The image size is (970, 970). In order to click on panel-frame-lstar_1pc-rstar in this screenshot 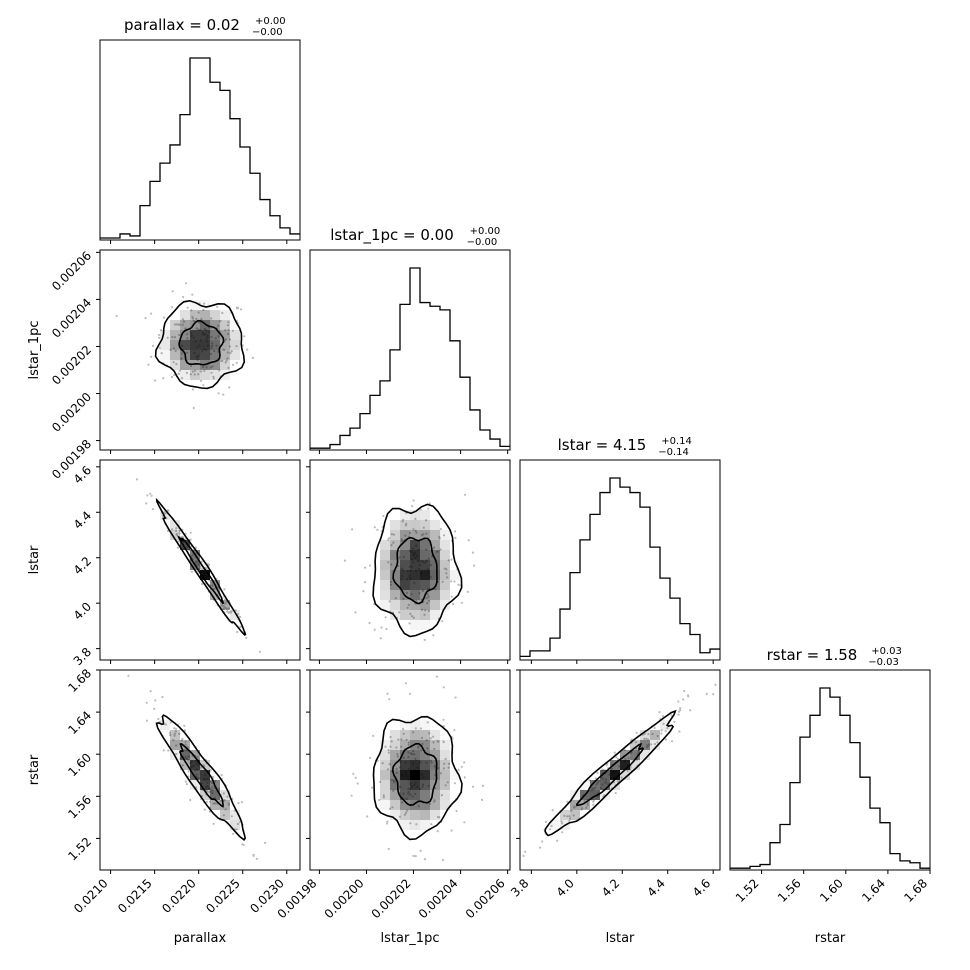, I will do `click(410, 770)`.